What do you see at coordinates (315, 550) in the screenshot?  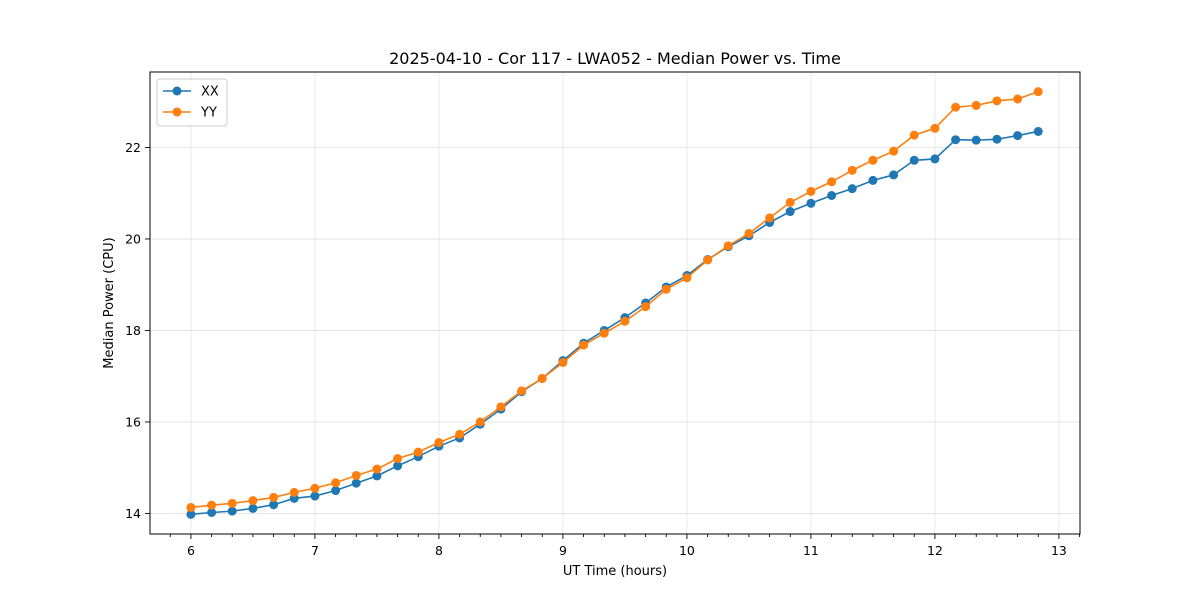 I see `x-tick-label: 7` at bounding box center [315, 550].